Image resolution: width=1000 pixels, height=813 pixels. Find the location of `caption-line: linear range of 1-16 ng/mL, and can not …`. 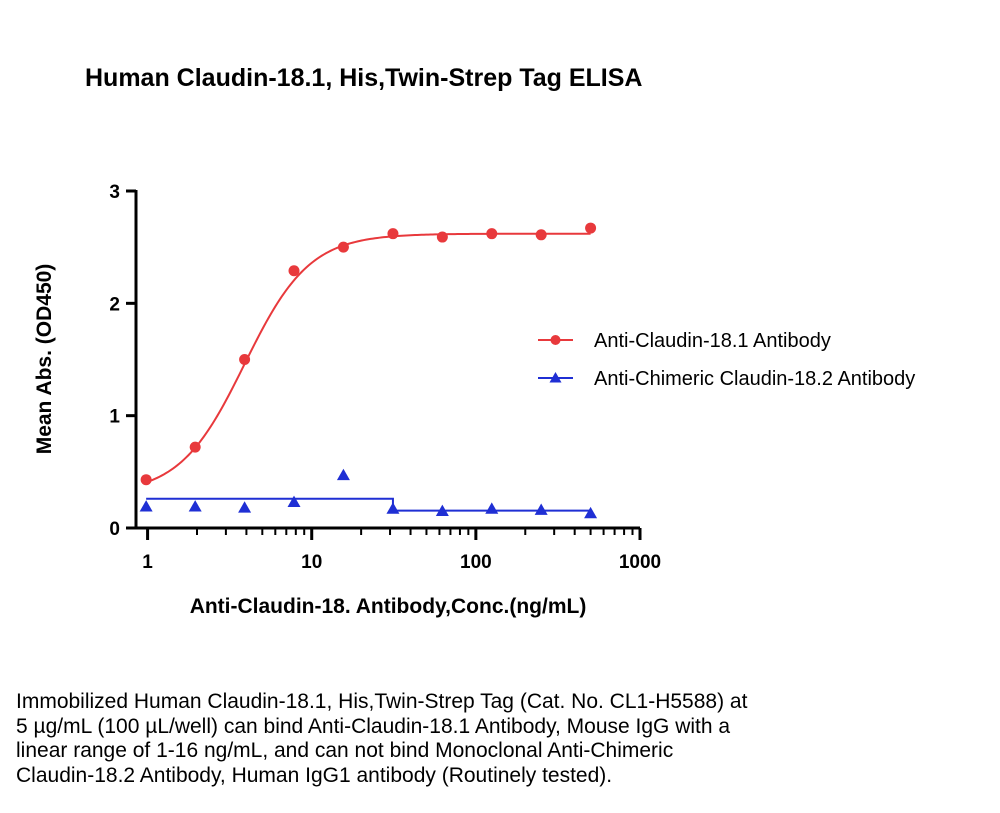

caption-line: linear range of 1-16 ng/mL, and can not … is located at coordinates (345, 750).